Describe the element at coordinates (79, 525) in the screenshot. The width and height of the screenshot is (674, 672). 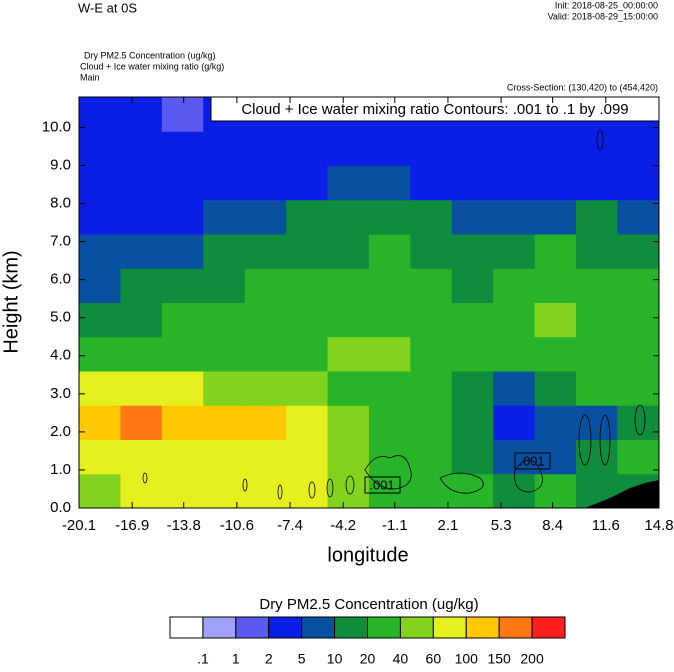
I see `x-tick-label: -20.1` at that location.